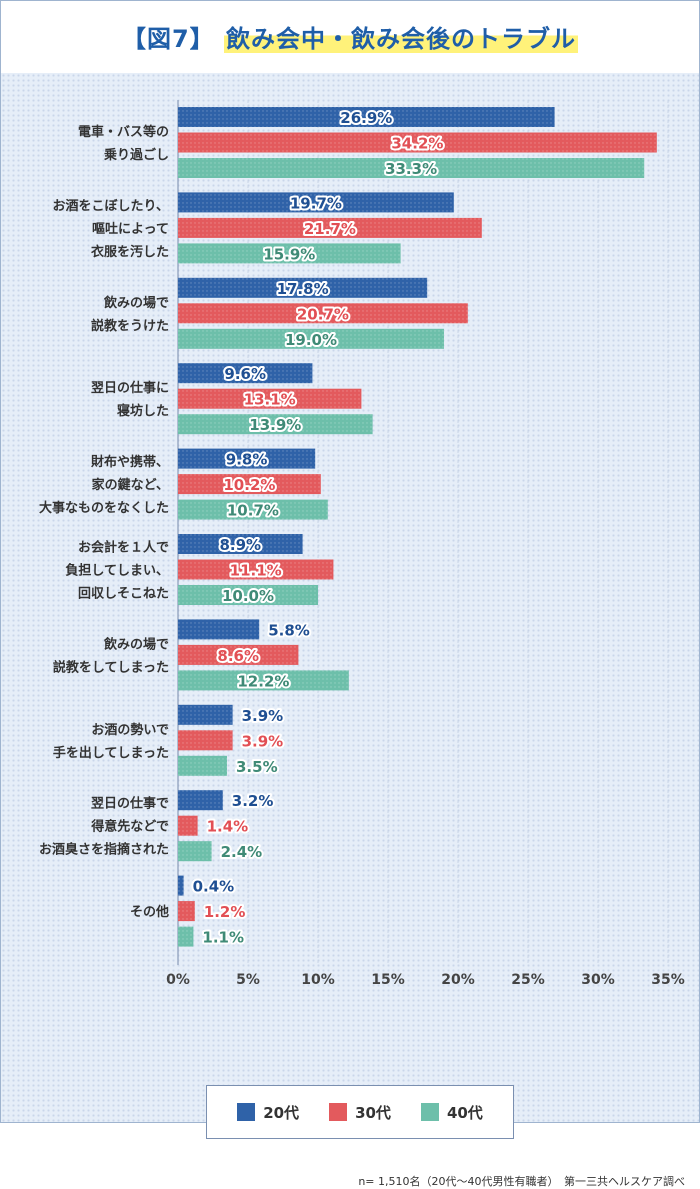 This screenshot has width=700, height=1189. Describe the element at coordinates (388, 980) in the screenshot. I see `x-tick-label: 15%` at that location.